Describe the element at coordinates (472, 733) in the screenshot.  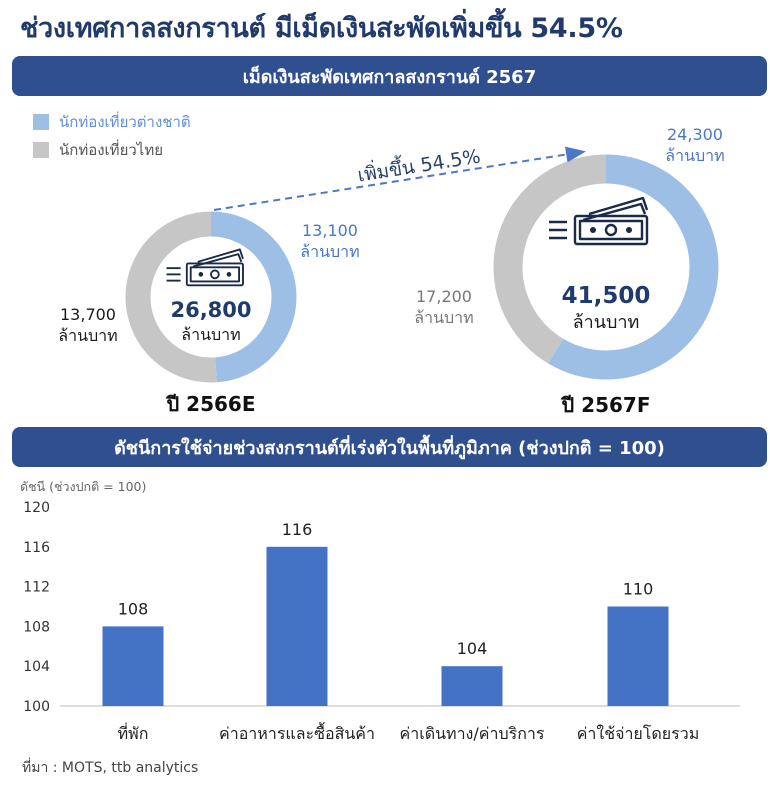
I see `x-category-label: ค่าเดินทาง/ค่าบริการ` at that location.